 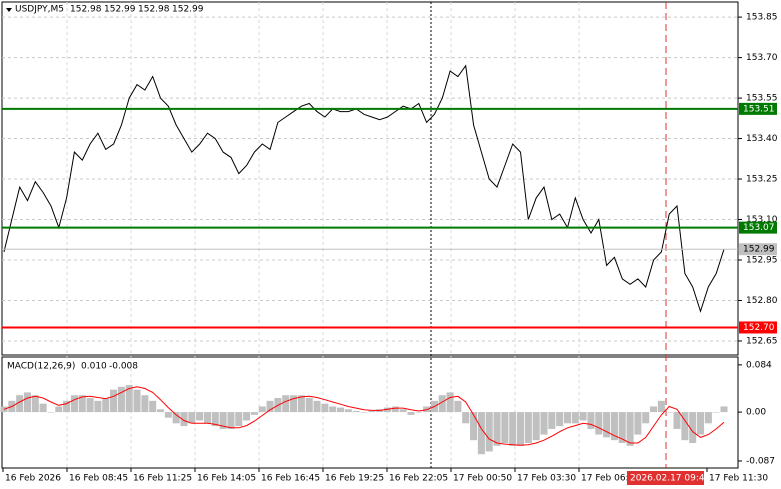 I want to click on y-tick-label: 0.00, so click(x=756, y=413).